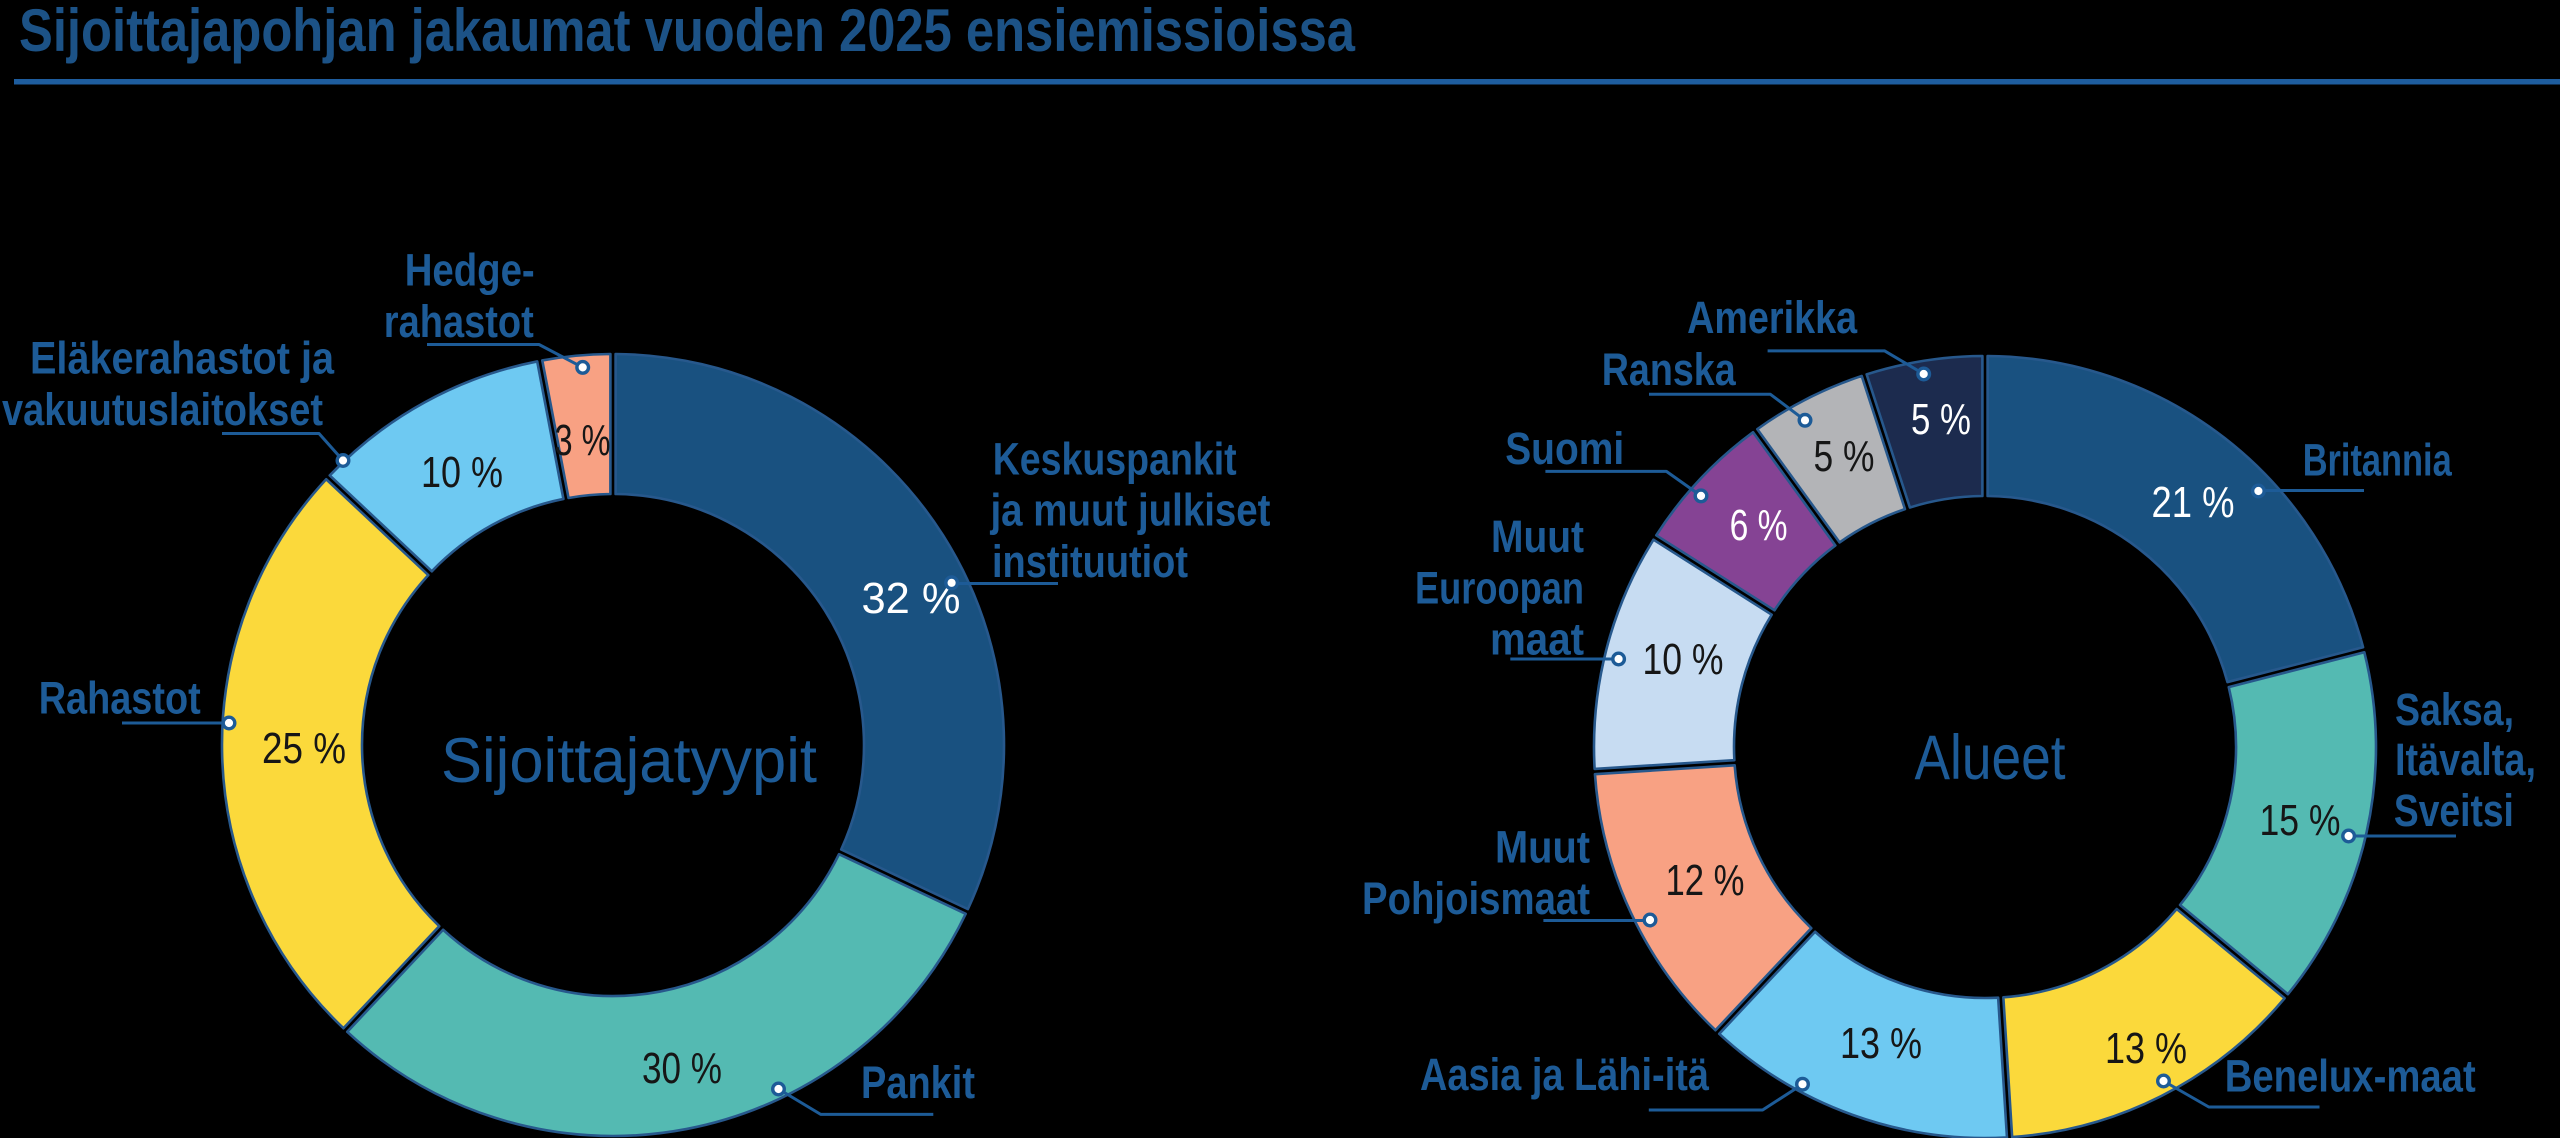 The height and width of the screenshot is (1138, 2560). I want to click on svg-text: Sijoittajatyypit, so click(629, 761).